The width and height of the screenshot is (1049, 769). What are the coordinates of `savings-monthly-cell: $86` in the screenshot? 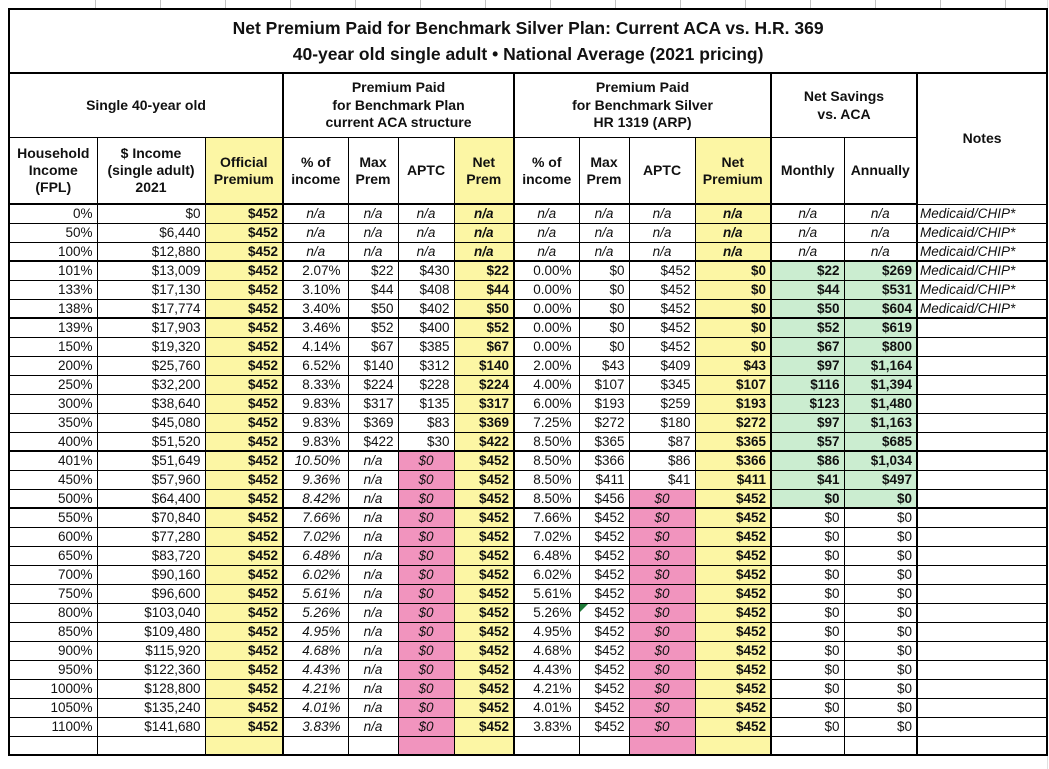 It's located at (807, 460).